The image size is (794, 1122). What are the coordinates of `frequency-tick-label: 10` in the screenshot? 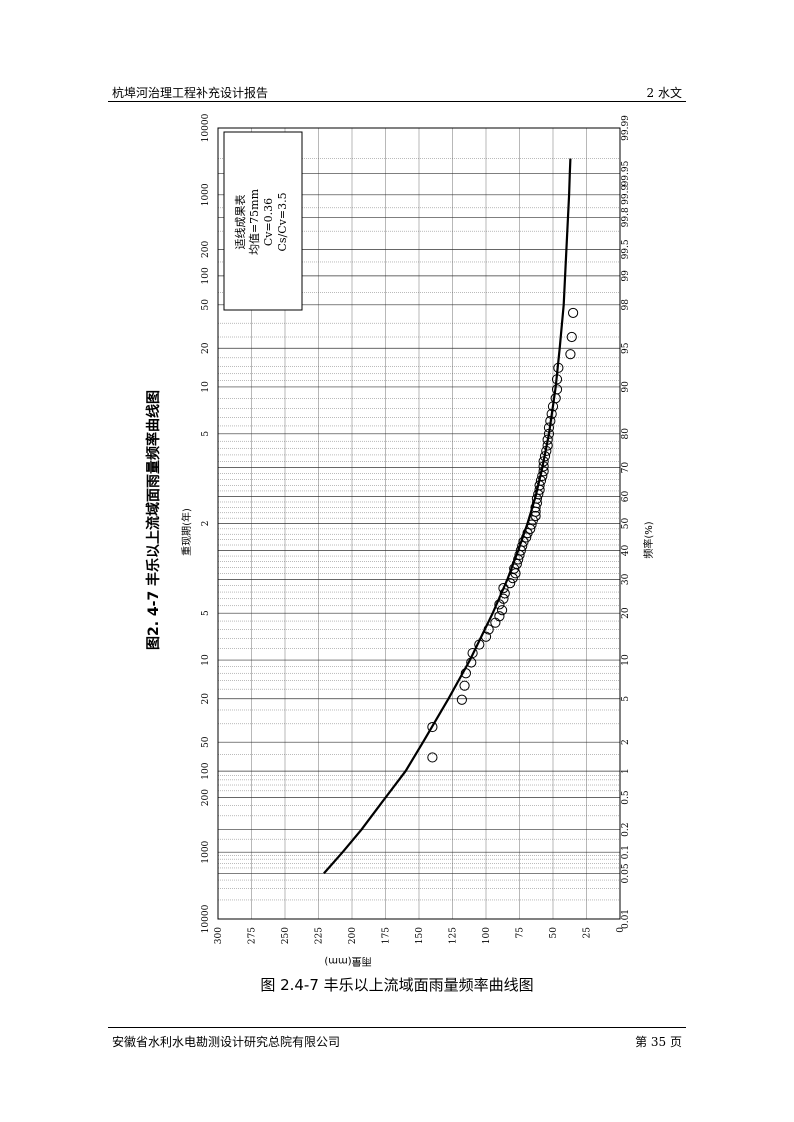 It's located at (626, 660).